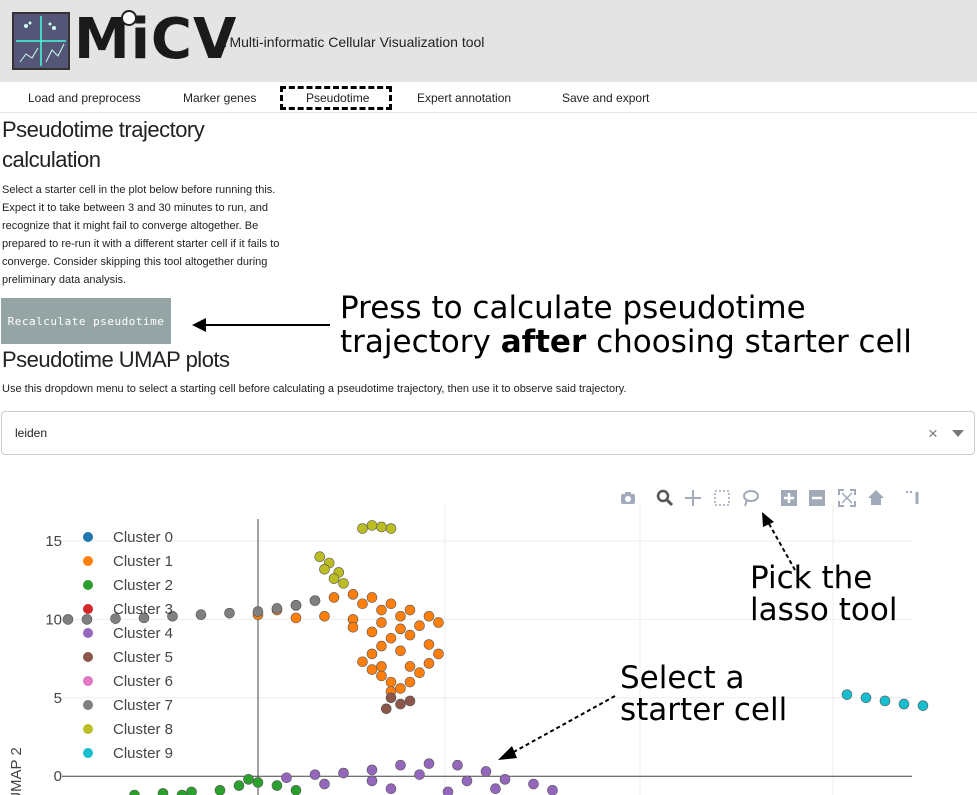 The image size is (977, 795). Describe the element at coordinates (143, 705) in the screenshot. I see `legend-label: Cluster 7` at that location.